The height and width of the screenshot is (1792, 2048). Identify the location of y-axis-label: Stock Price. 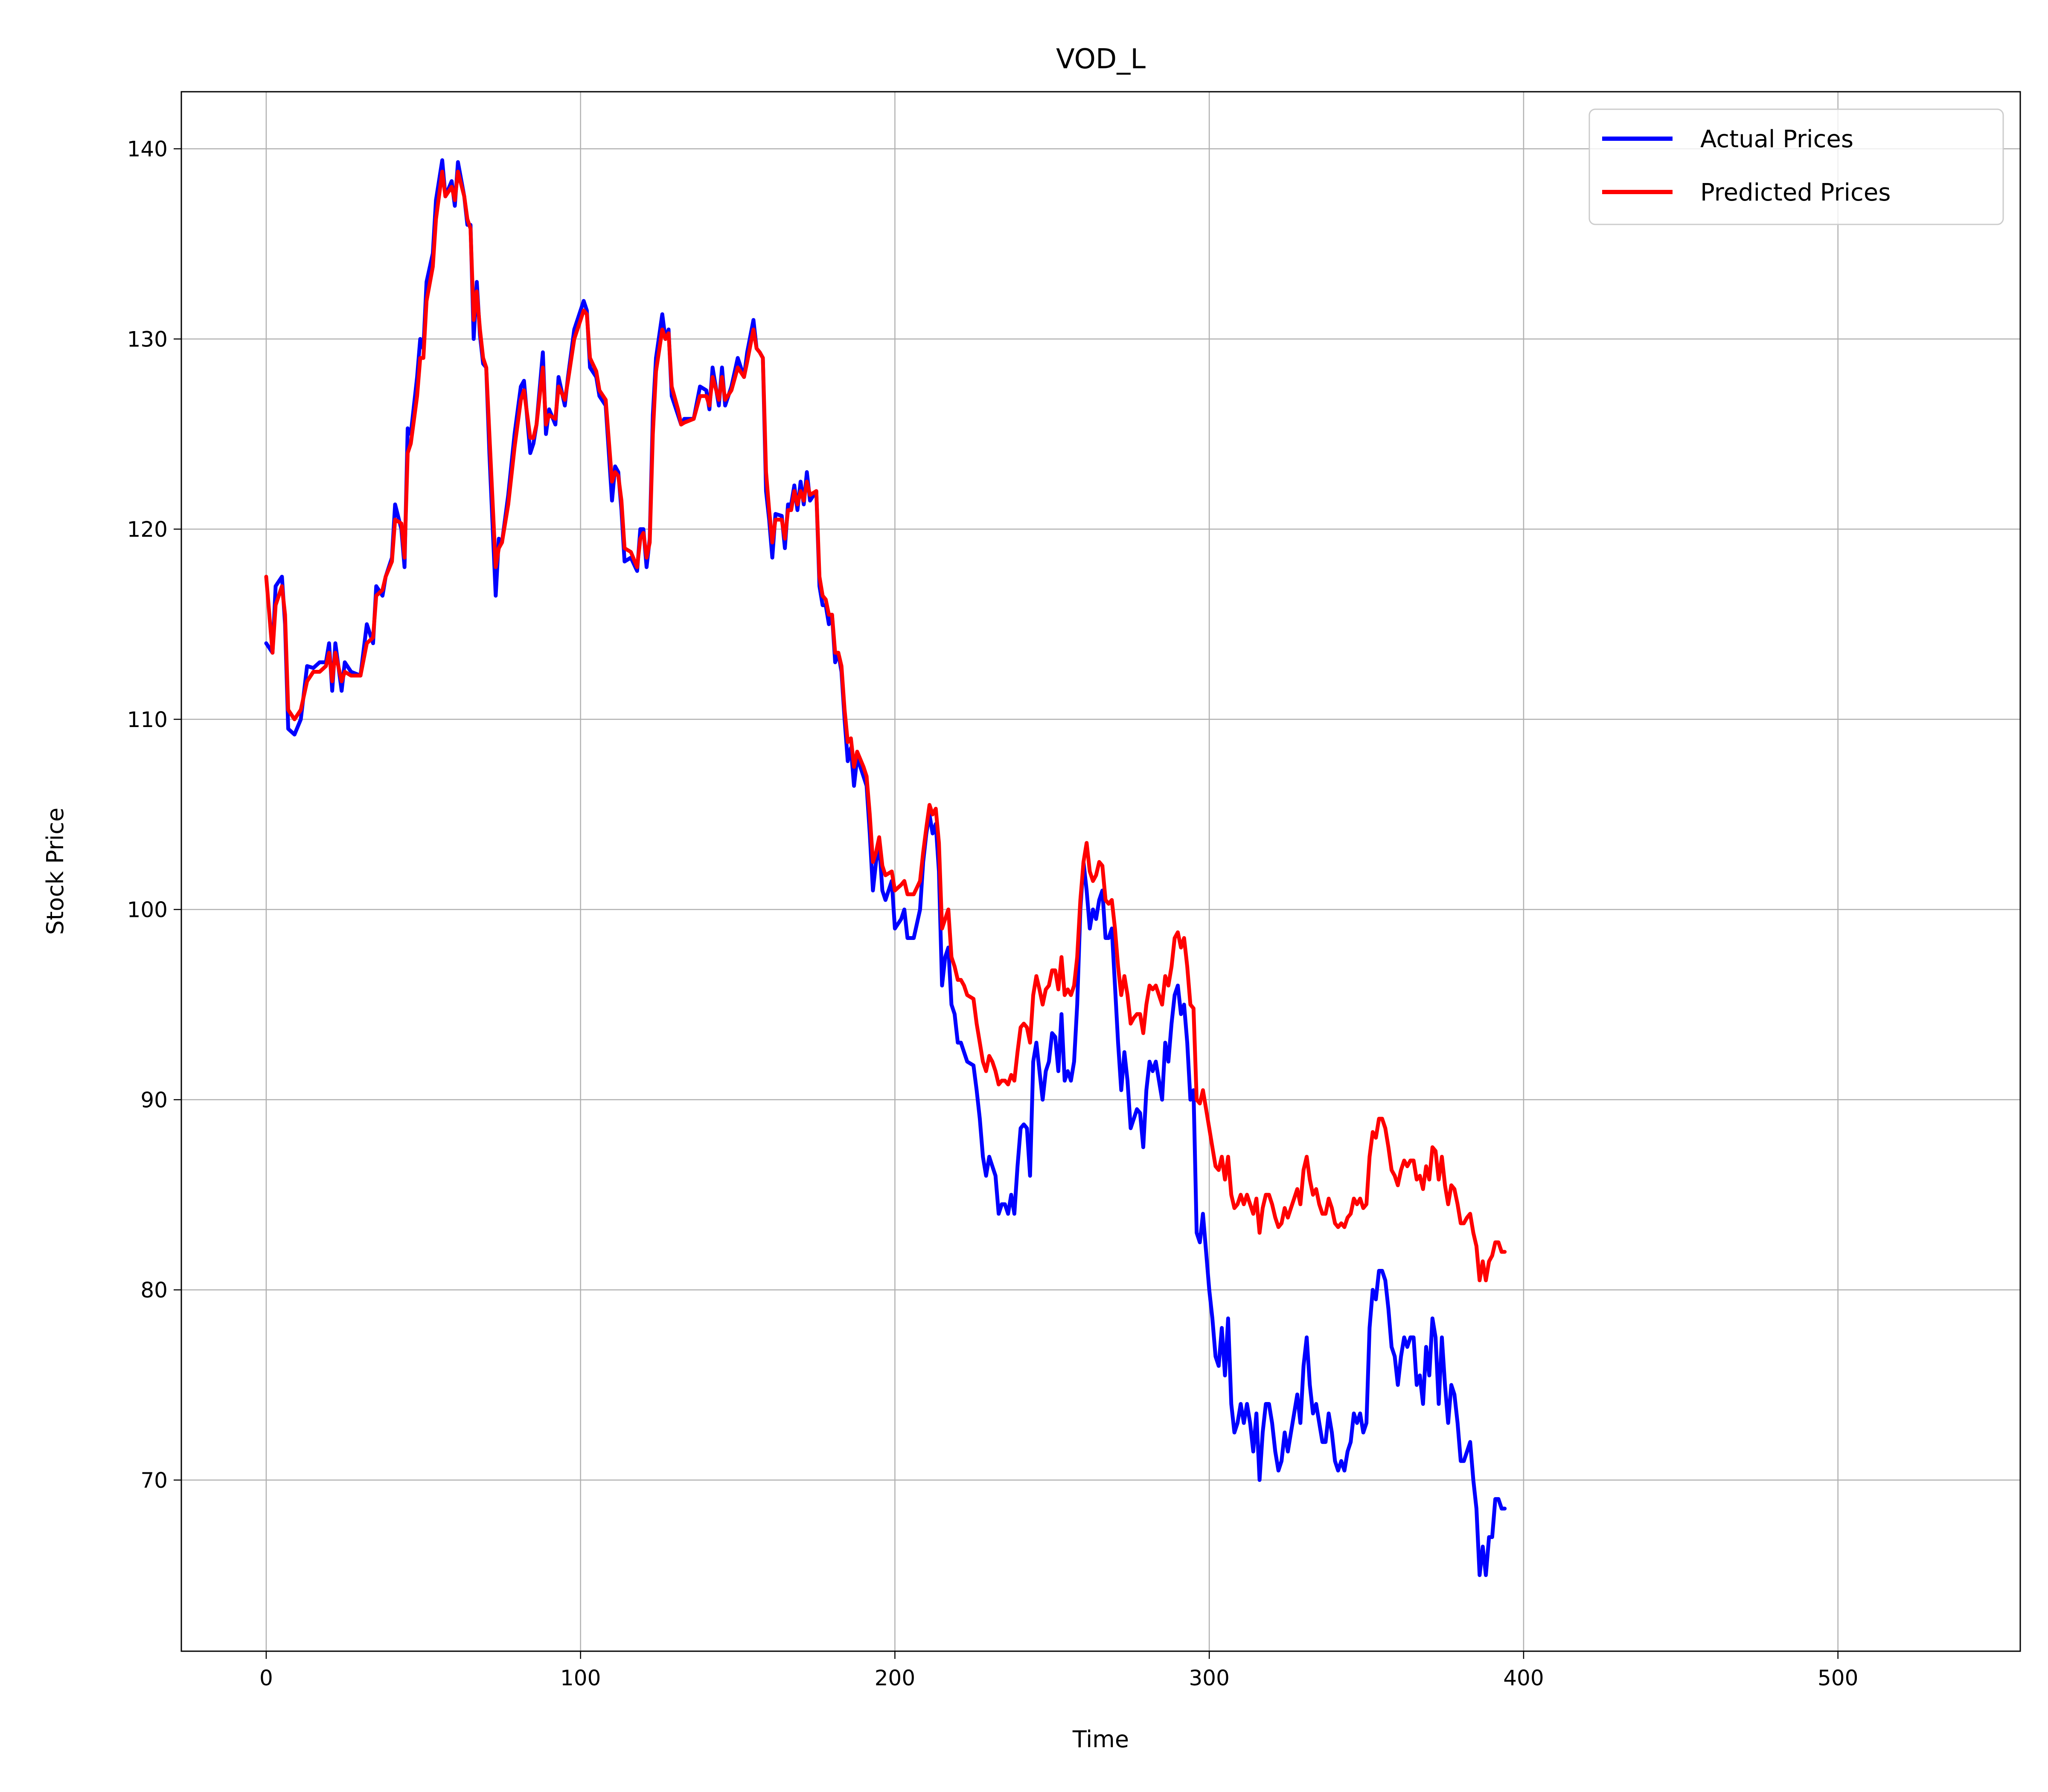
(56, 871).